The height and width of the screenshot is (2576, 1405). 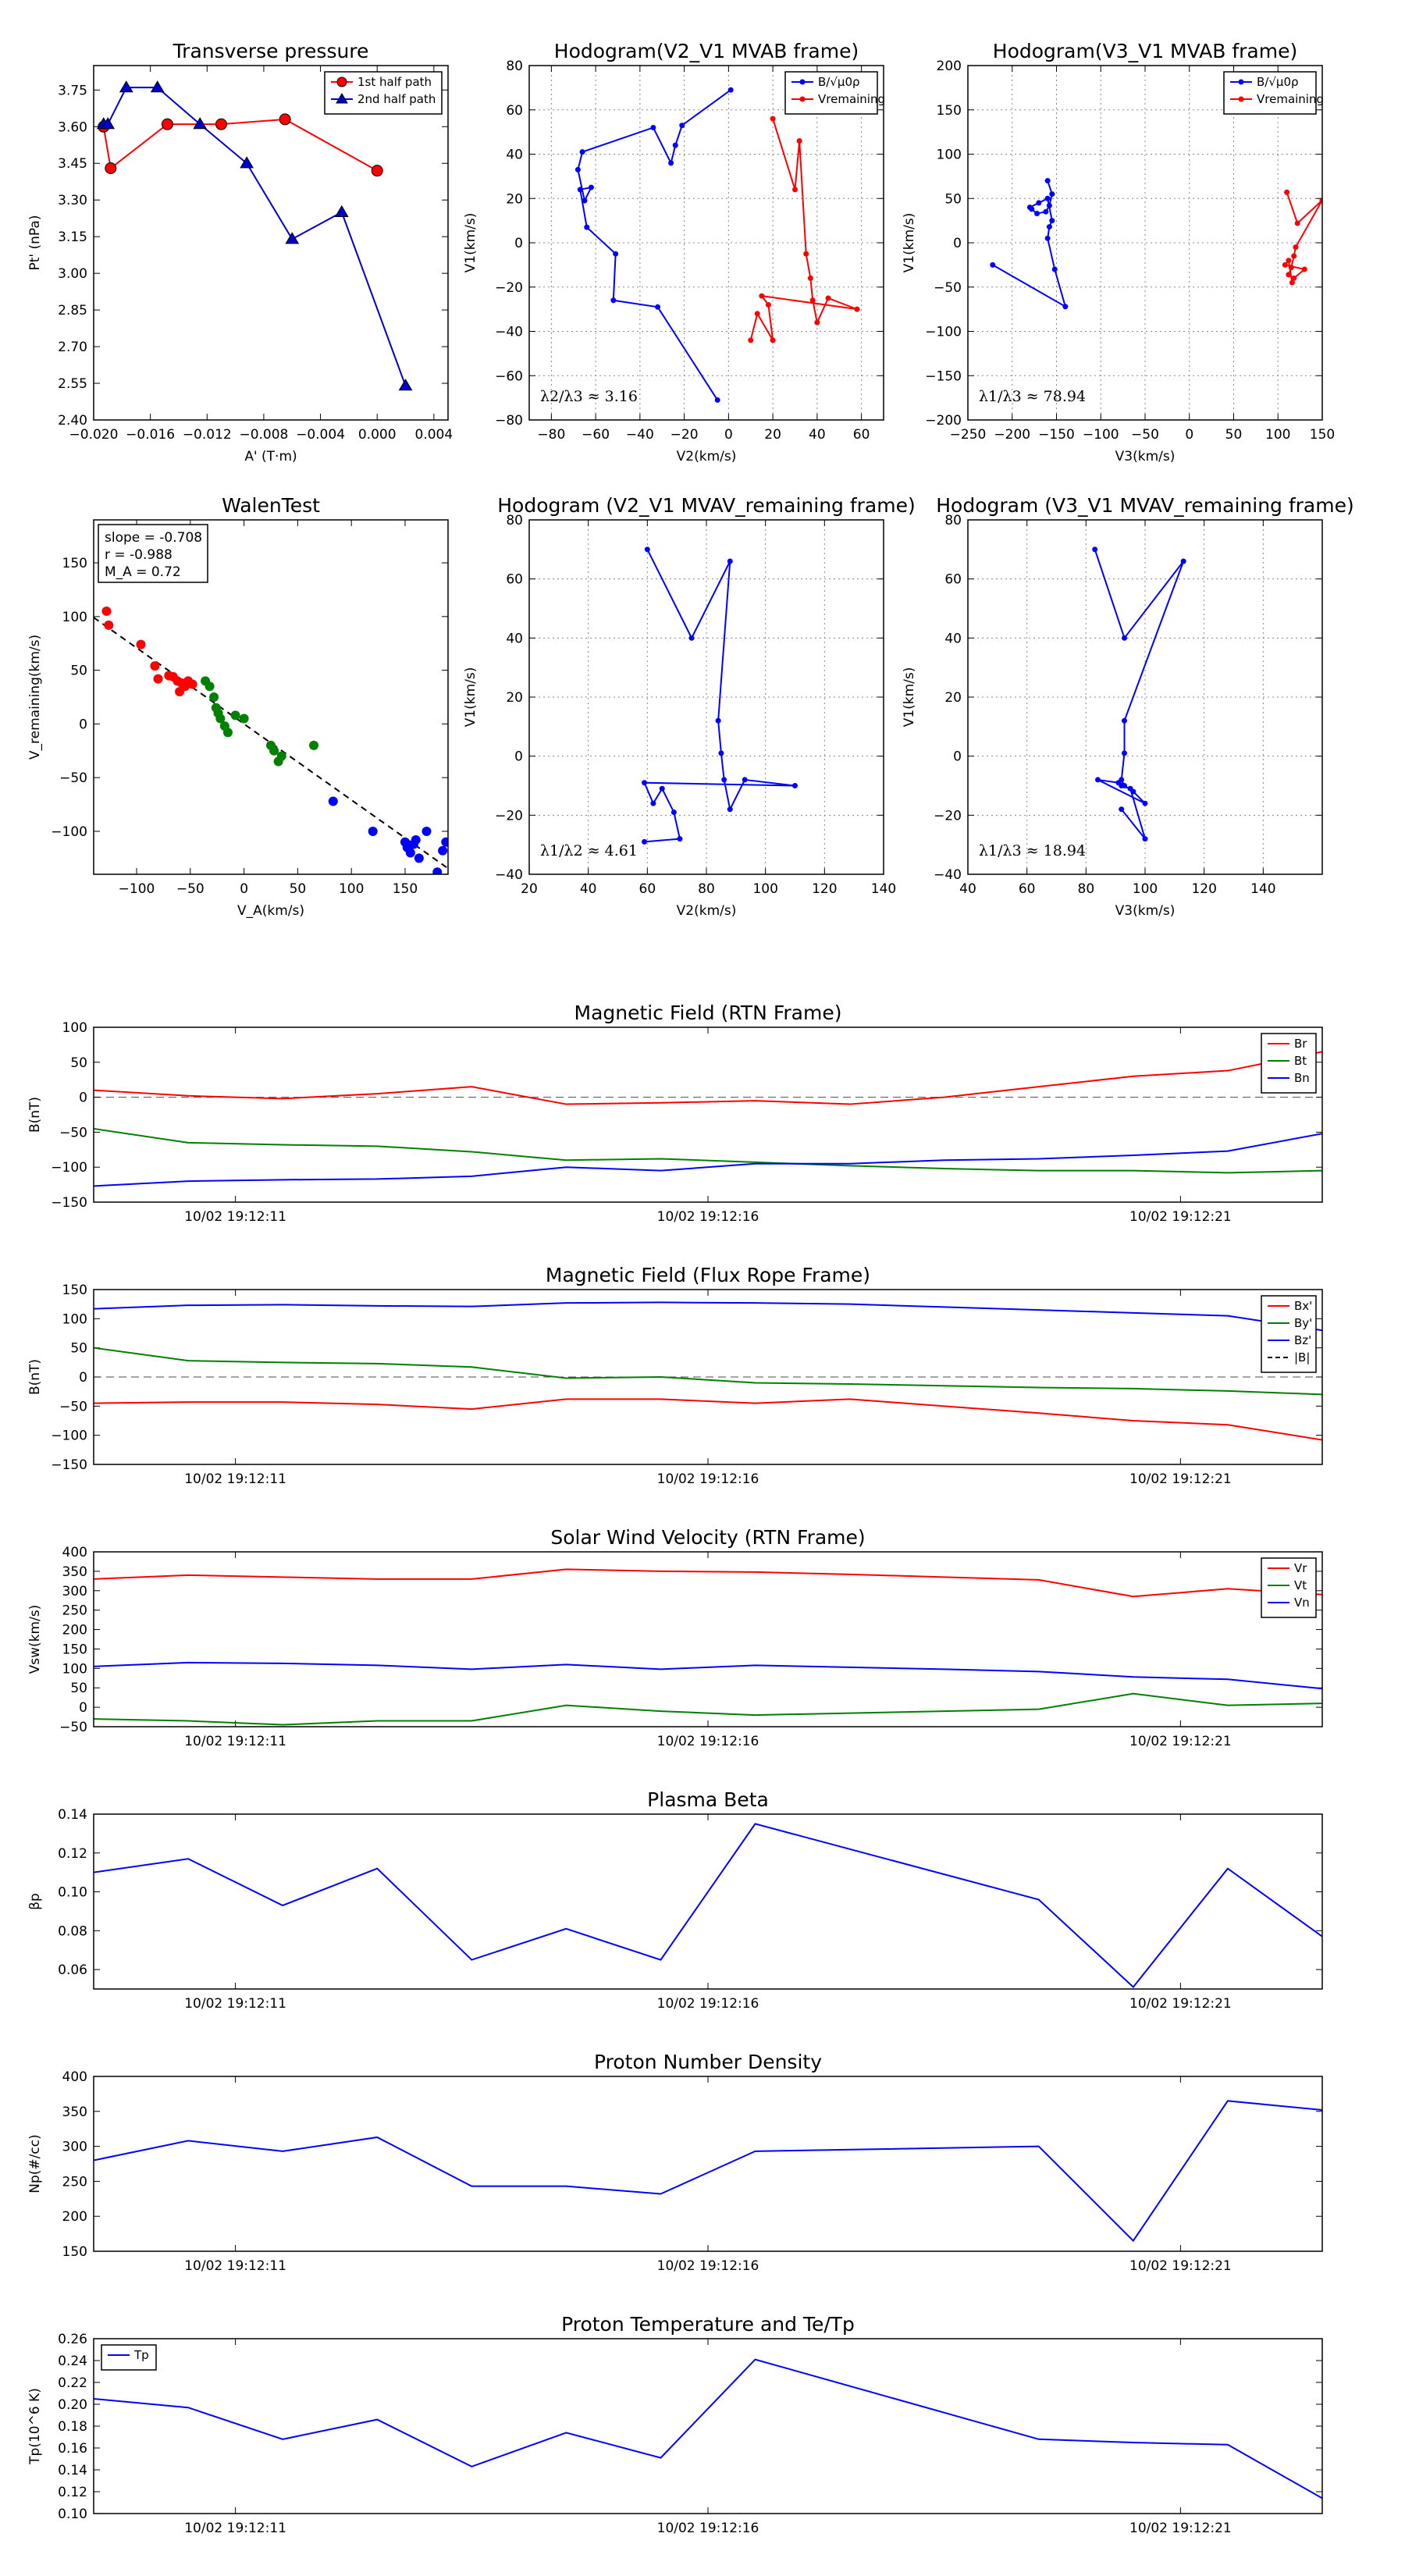 I want to click on y-tick-label: 80, so click(x=953, y=520).